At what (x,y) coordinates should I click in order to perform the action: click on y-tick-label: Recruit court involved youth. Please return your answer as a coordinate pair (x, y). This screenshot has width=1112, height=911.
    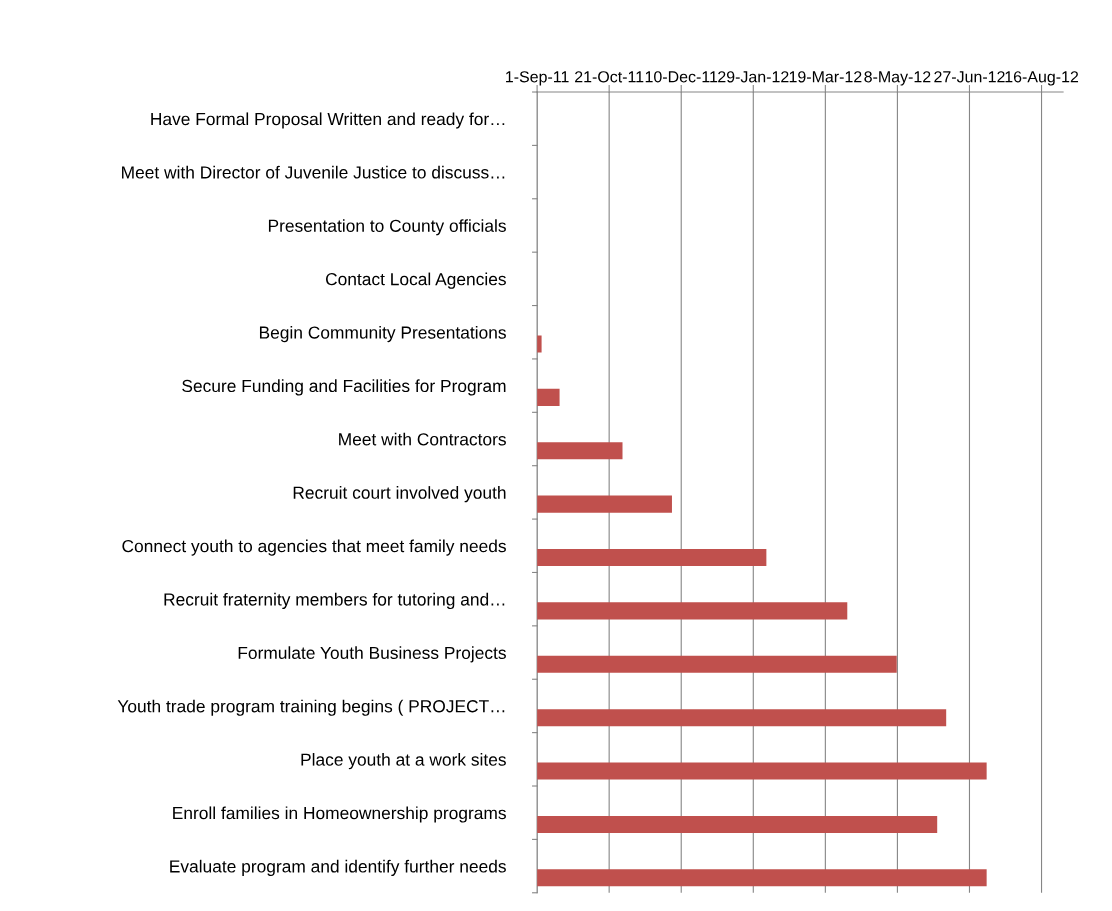
    Looking at the image, I should click on (399, 494).